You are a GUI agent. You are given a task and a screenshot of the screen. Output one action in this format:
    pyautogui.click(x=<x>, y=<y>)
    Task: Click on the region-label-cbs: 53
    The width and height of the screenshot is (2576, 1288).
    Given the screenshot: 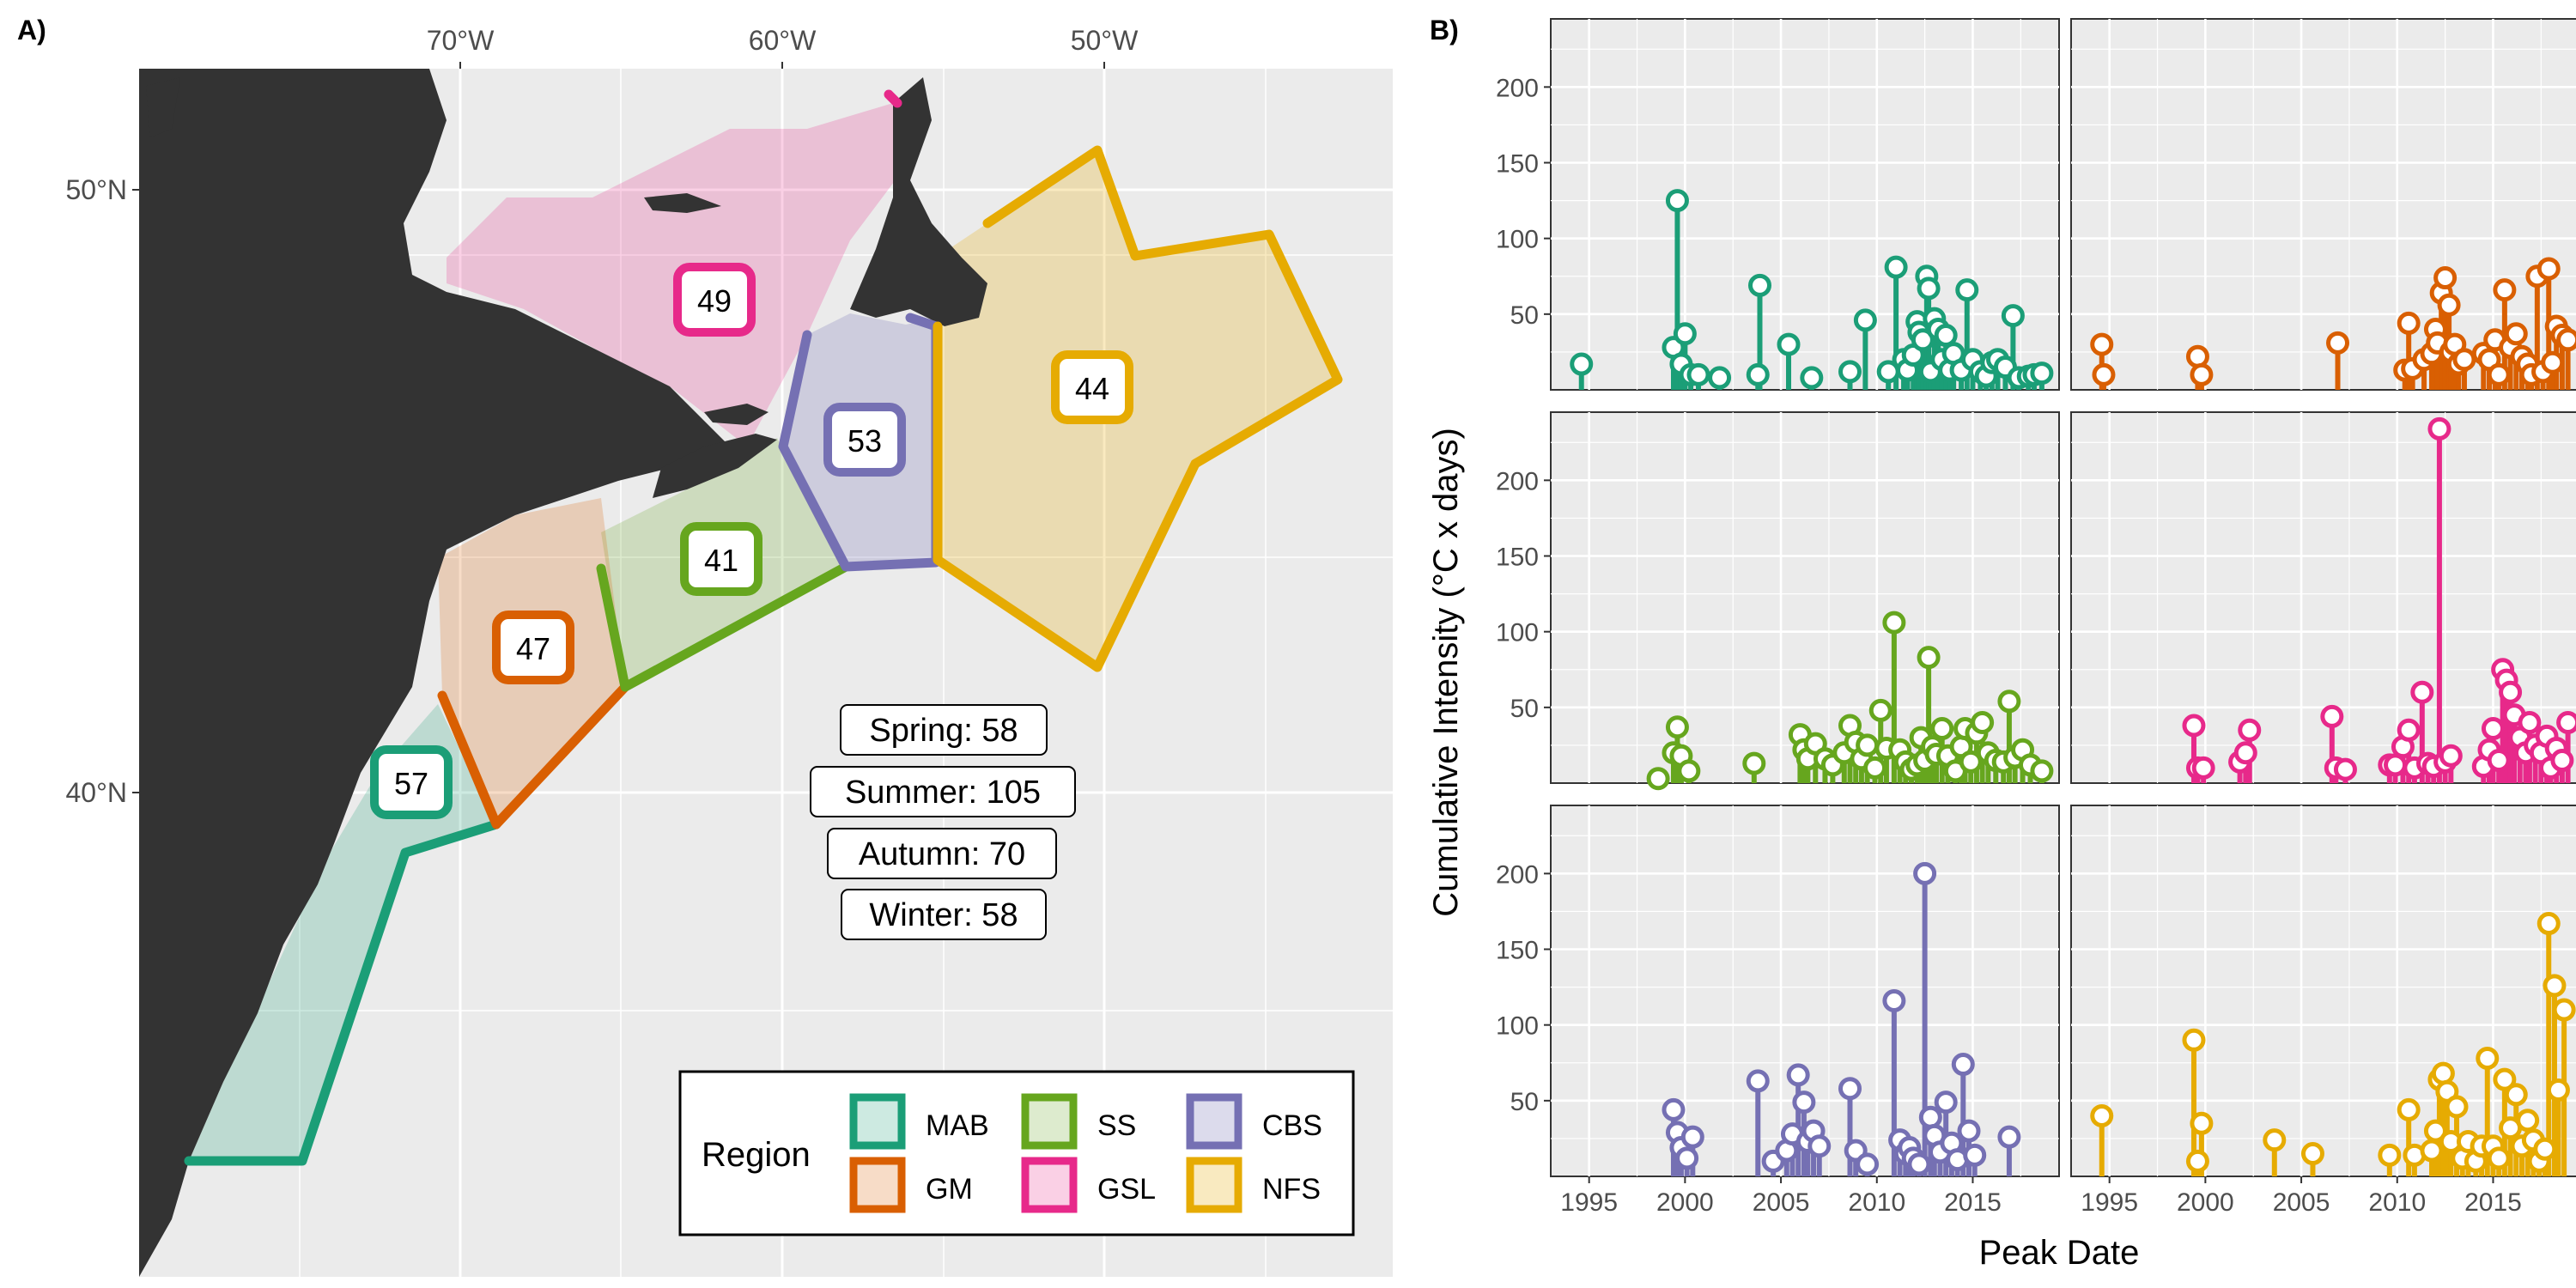 What is the action you would take?
    pyautogui.click(x=865, y=440)
    